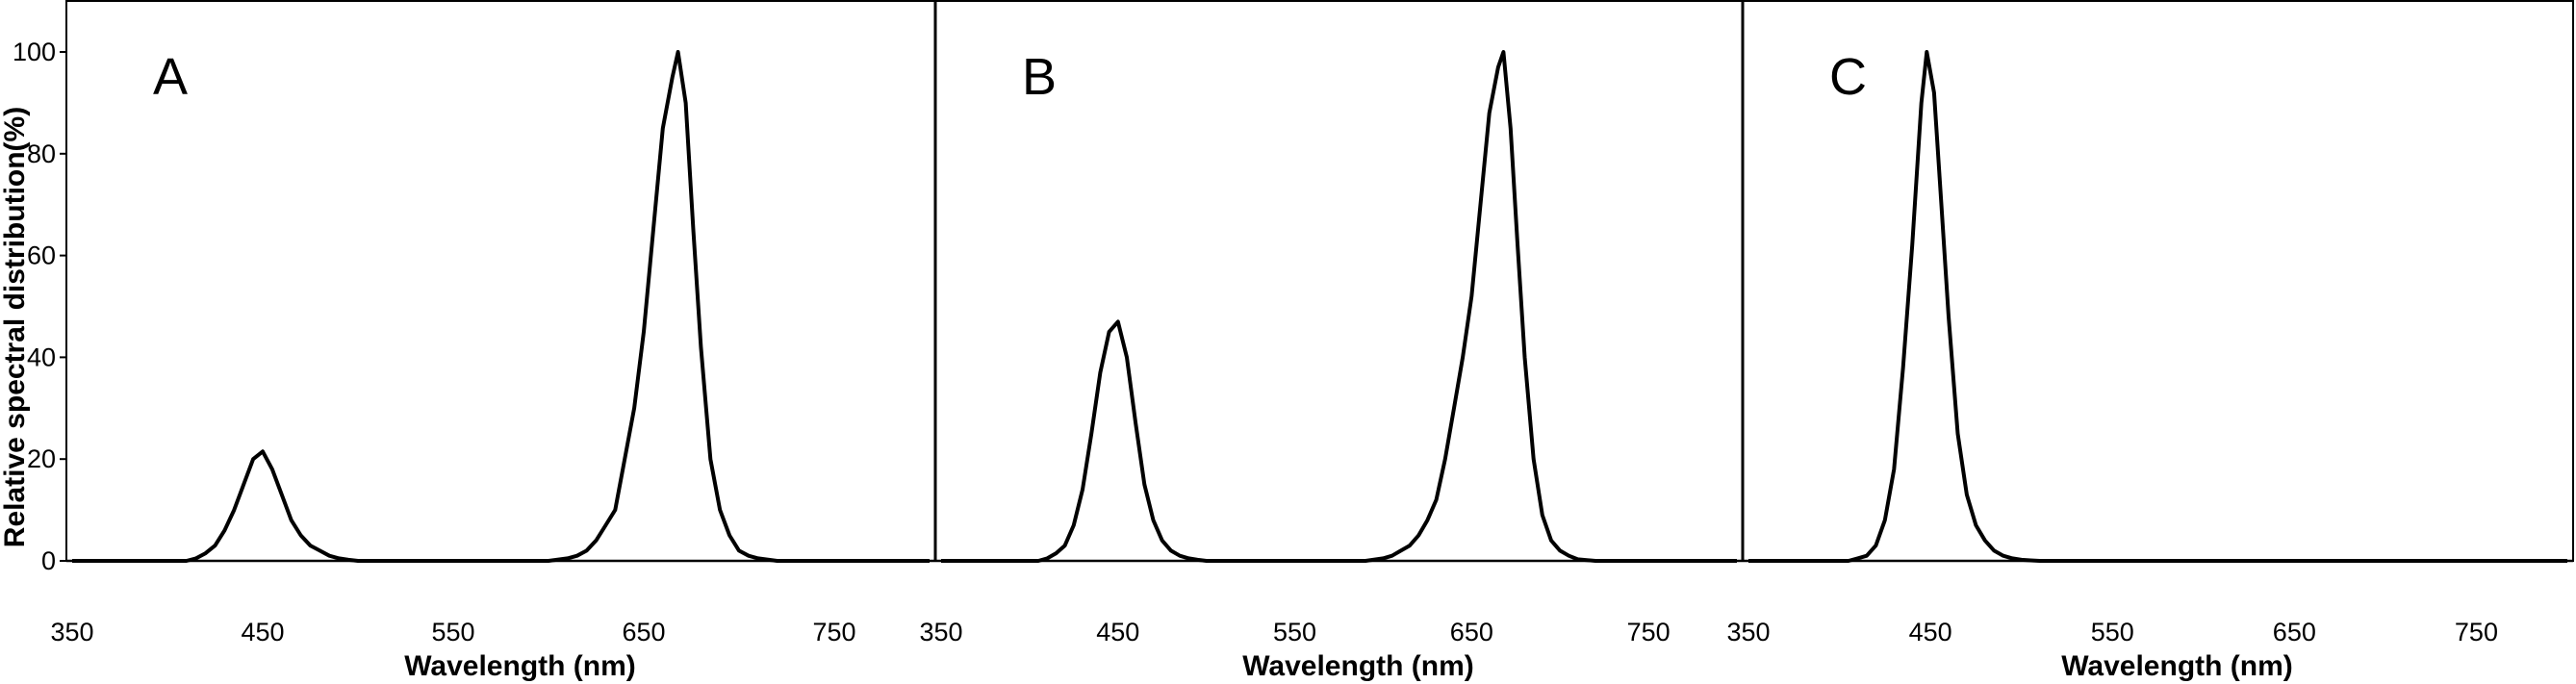  I want to click on y-axis-title-group: Relative spectral distribution(%), so click(15, 327).